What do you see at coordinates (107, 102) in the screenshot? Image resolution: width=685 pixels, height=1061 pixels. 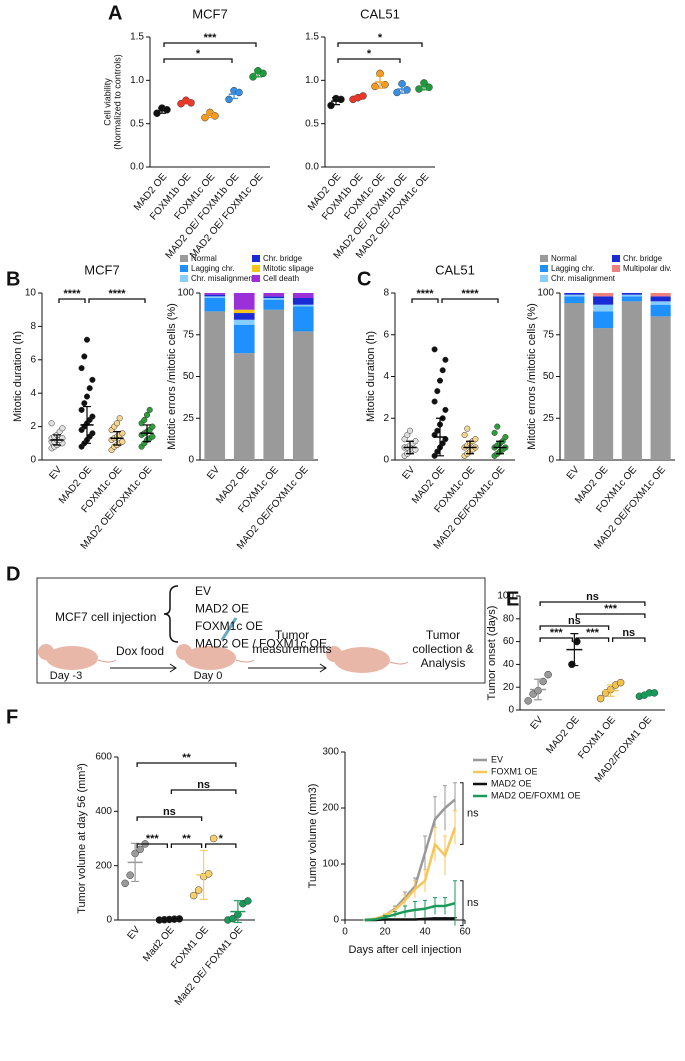 I see `y-axis-label: Cell viability` at bounding box center [107, 102].